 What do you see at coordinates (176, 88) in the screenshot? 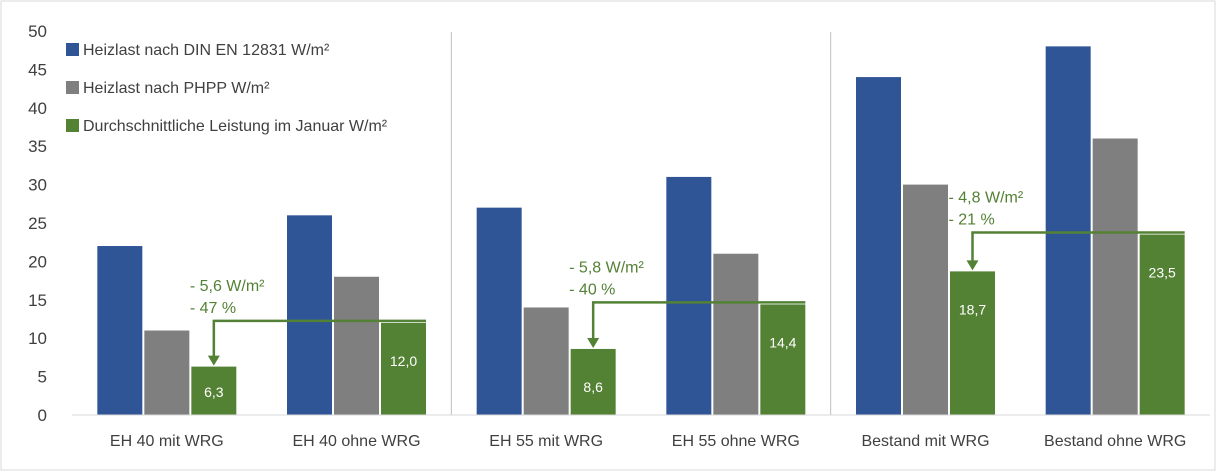
I see `legend-label: Heizlast nach PHPP W/m²` at bounding box center [176, 88].